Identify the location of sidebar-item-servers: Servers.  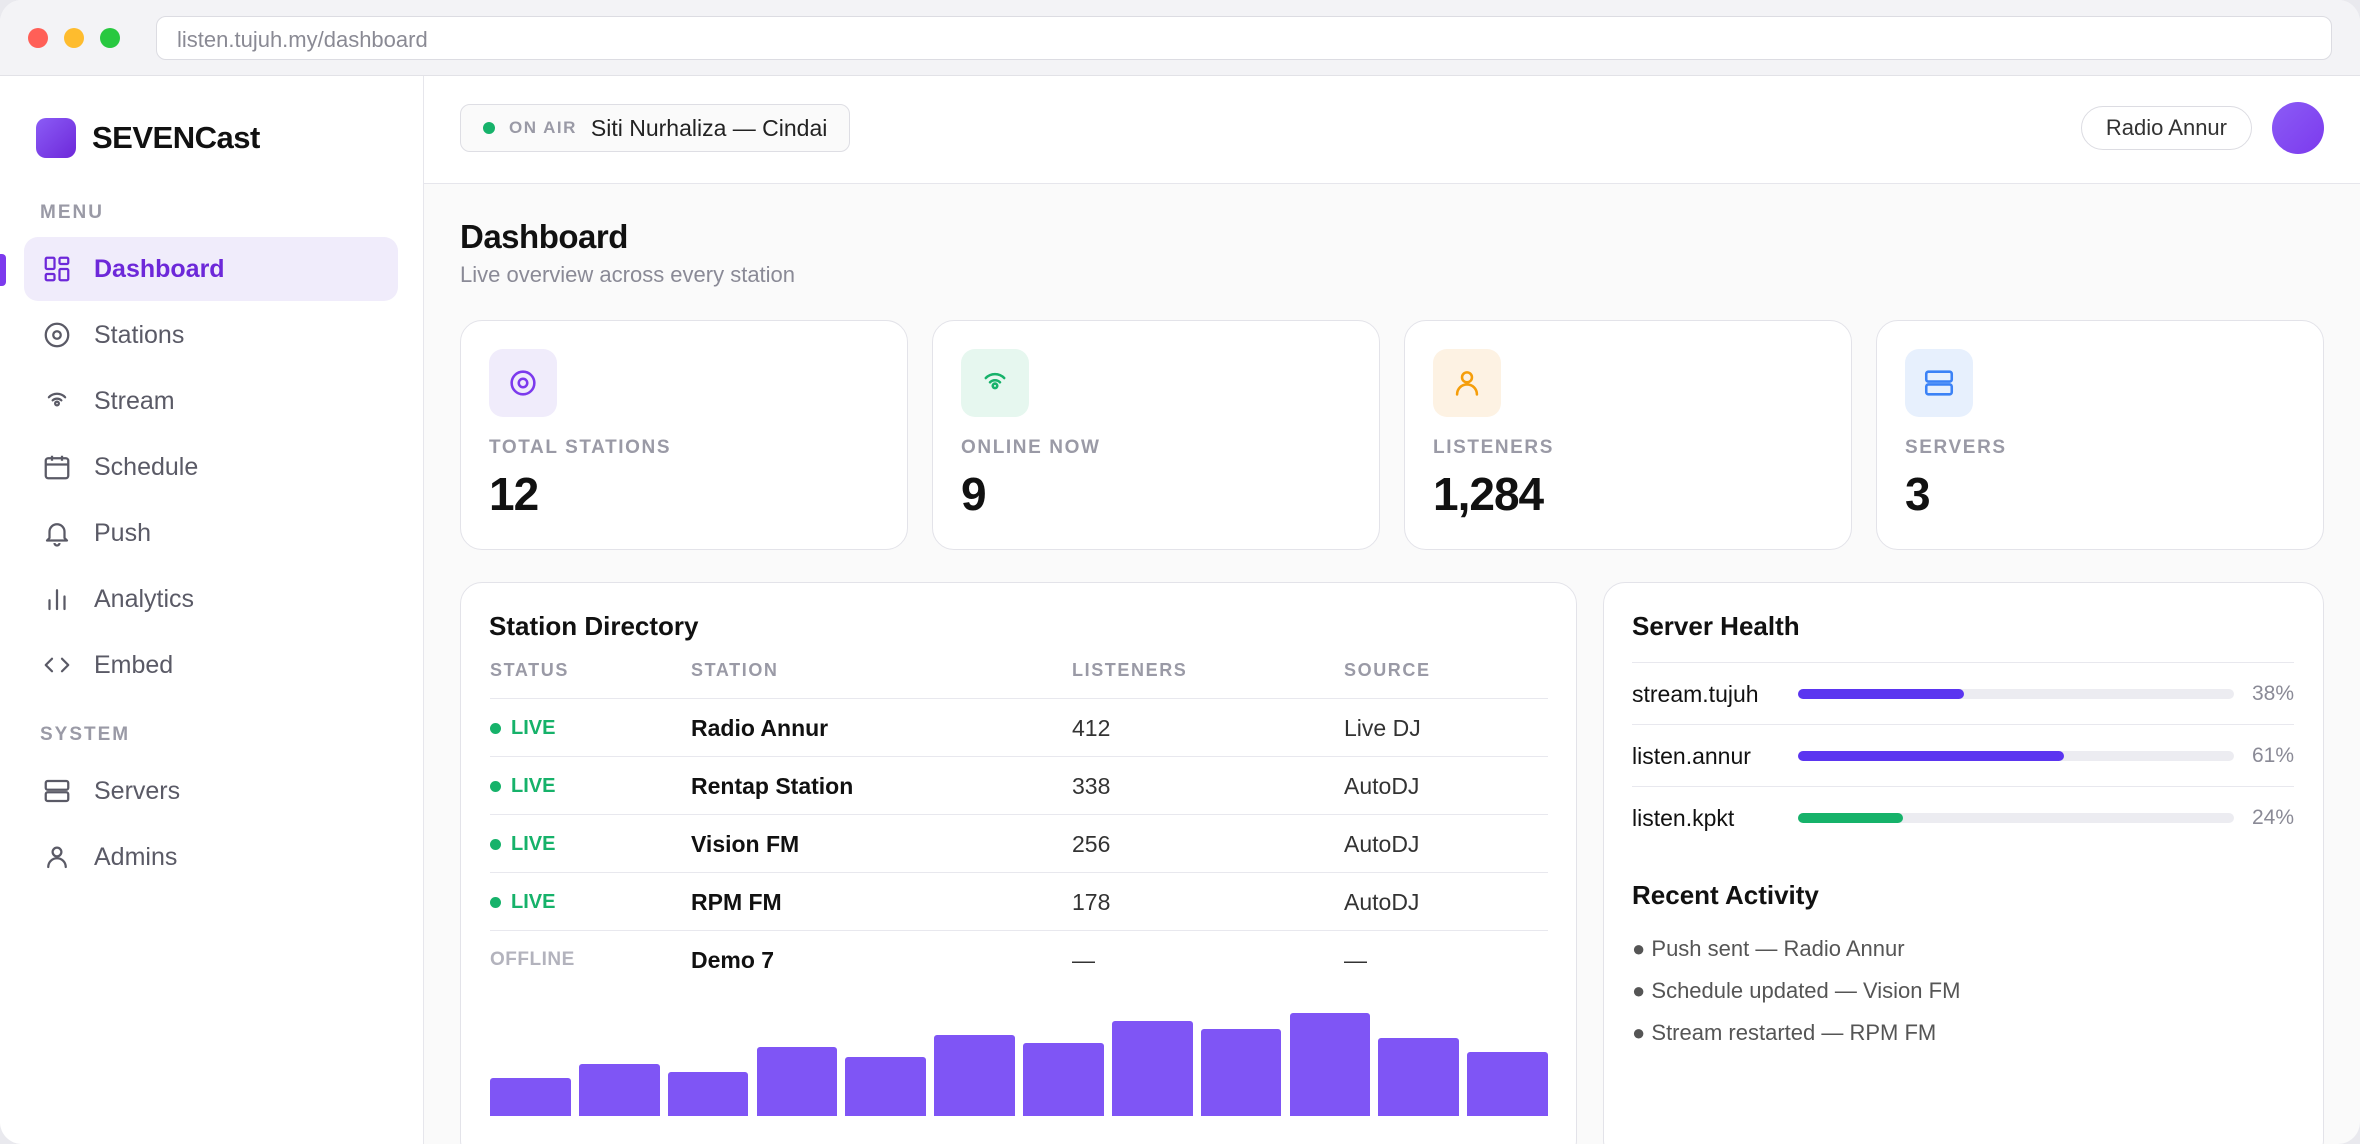
(211, 791).